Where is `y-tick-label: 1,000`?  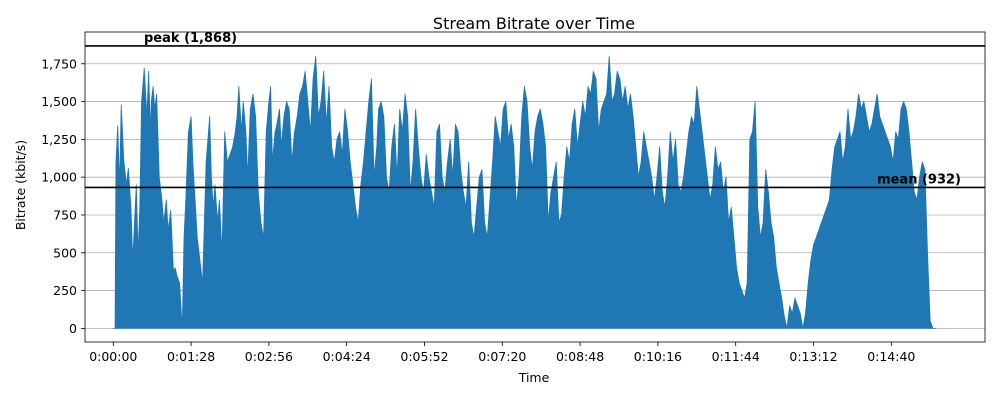 y-tick-label: 1,000 is located at coordinates (59, 177).